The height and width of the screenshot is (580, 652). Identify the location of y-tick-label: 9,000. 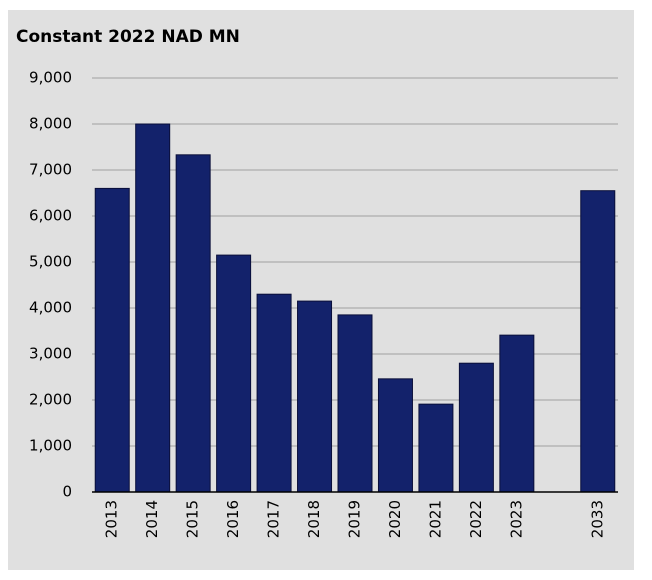
(50, 78).